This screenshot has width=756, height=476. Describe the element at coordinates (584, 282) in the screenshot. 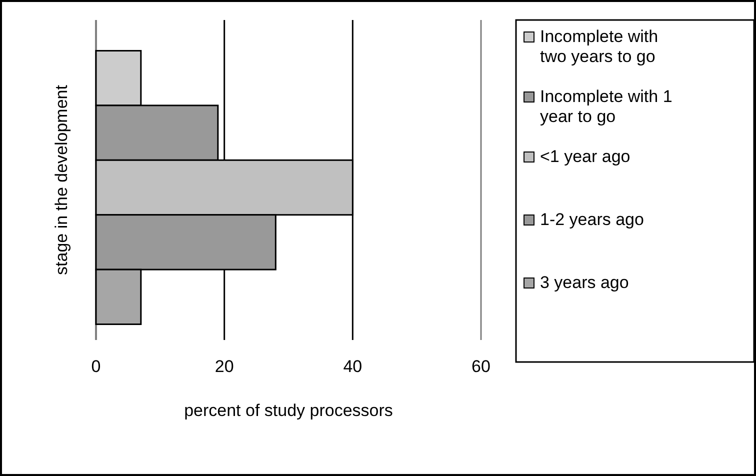

I see `legend-label: 3 years ago` at that location.